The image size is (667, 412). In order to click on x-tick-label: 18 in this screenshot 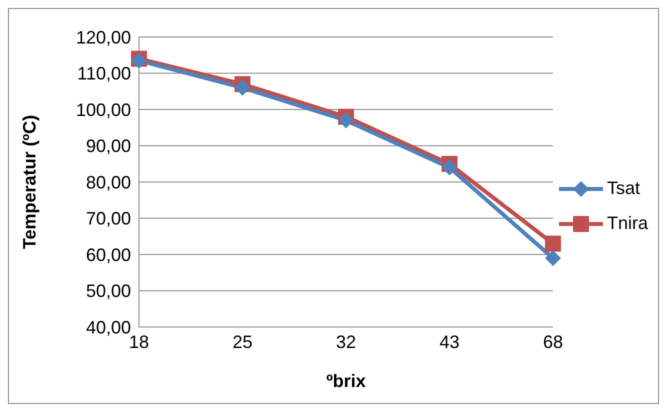, I will do `click(139, 342)`.